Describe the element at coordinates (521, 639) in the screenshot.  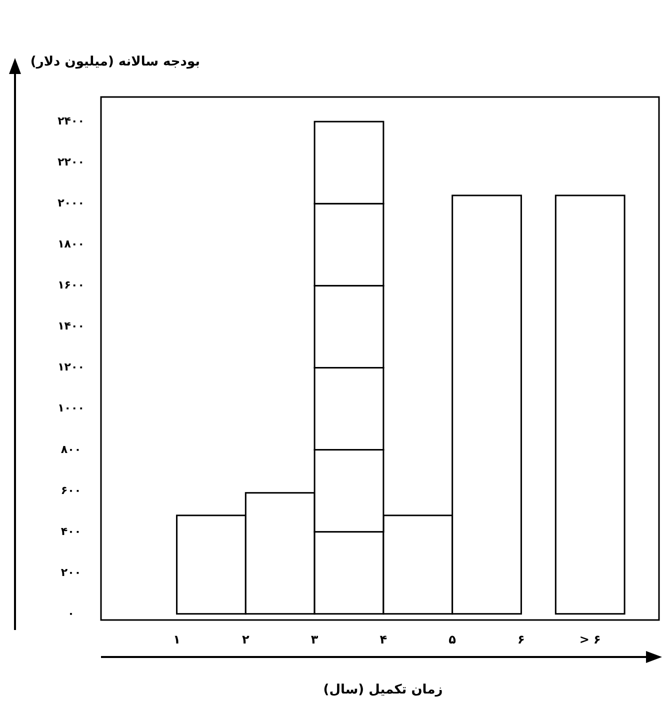
I see `x-tick-label: ۶` at that location.